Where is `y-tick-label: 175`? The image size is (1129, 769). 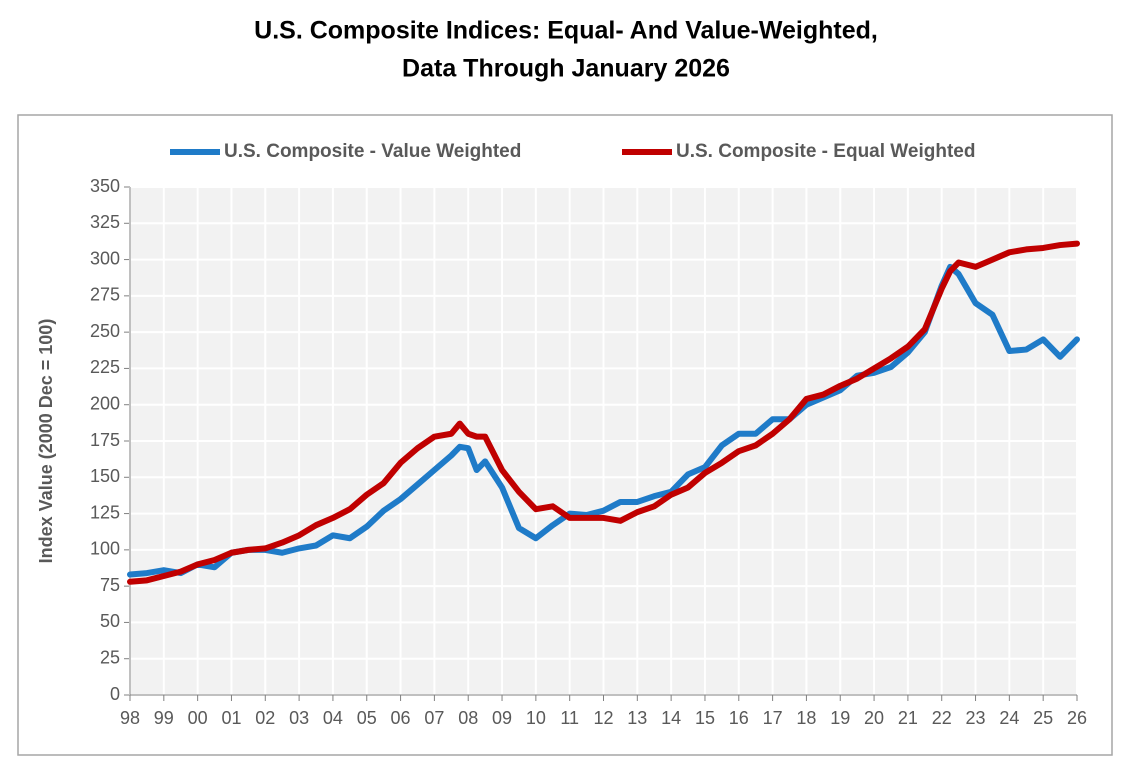
y-tick-label: 175 is located at coordinates (105, 440).